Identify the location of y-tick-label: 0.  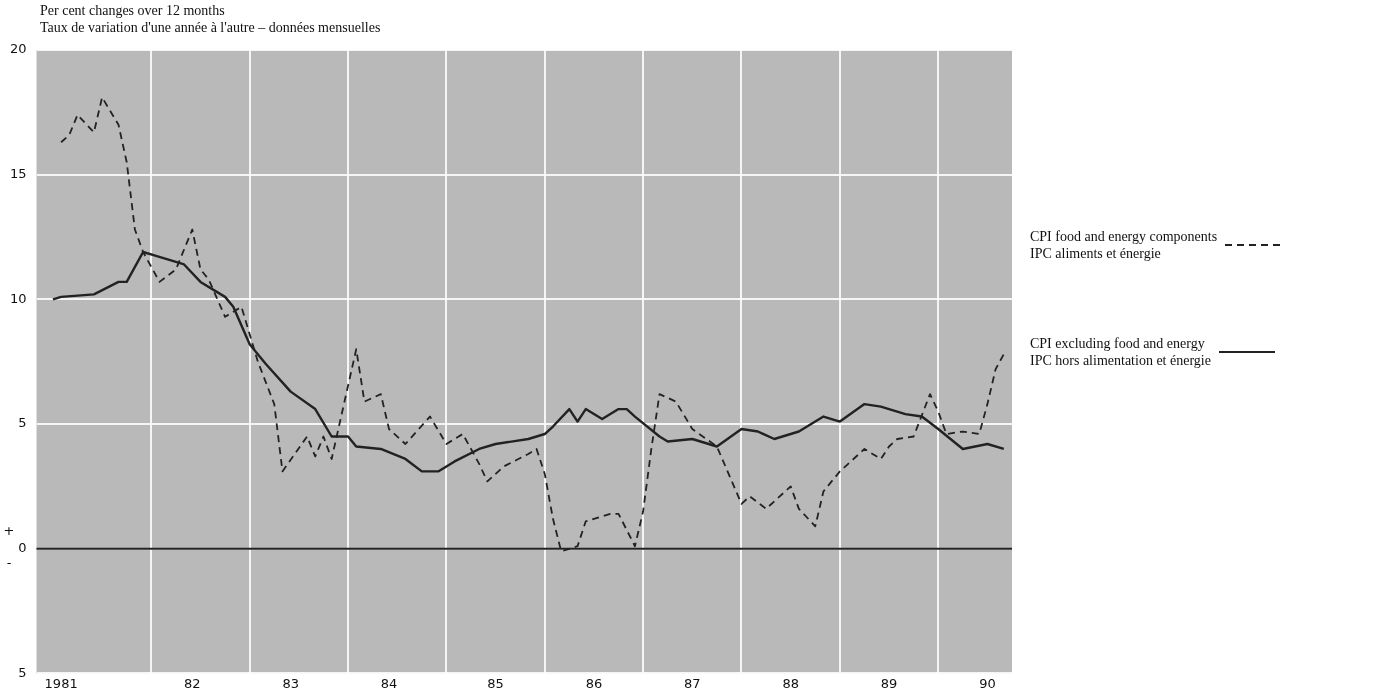
(22, 548).